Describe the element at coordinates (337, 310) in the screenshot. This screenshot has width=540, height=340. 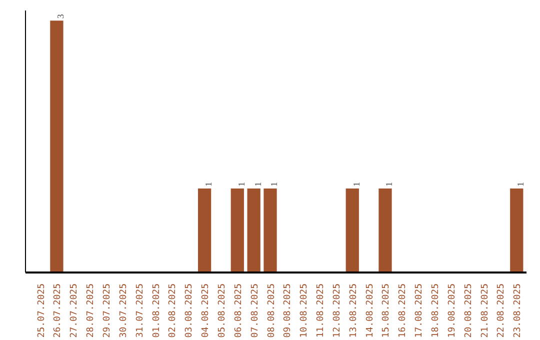
I see `x-tick-label: 12.08.2025` at that location.